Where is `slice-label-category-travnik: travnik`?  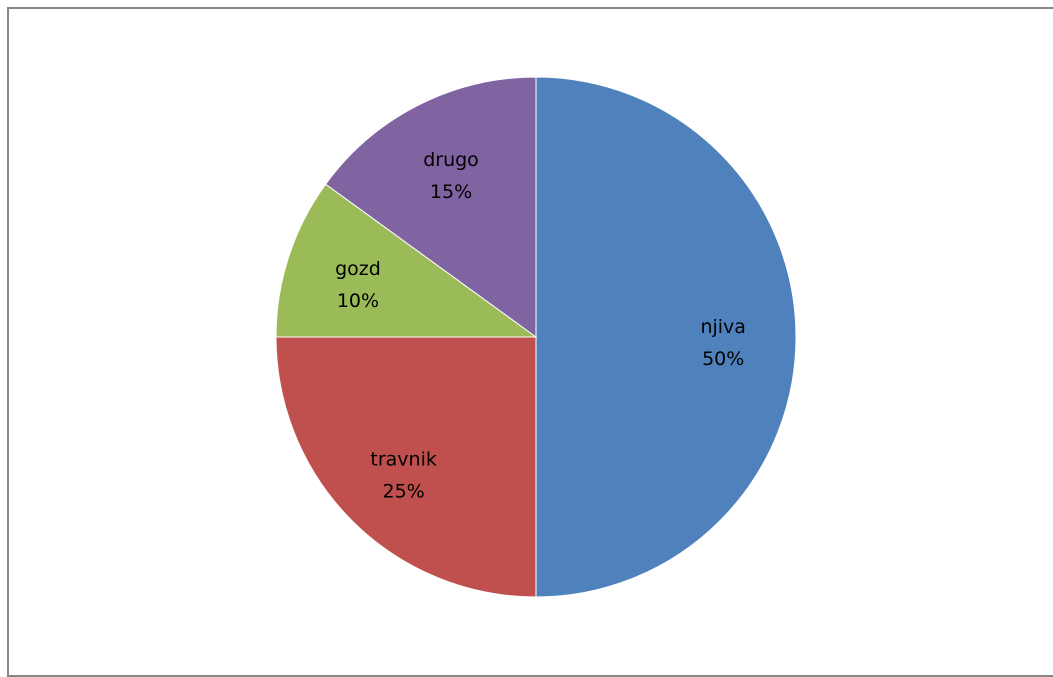
slice-label-category-travnik: travnik is located at coordinates (403, 459).